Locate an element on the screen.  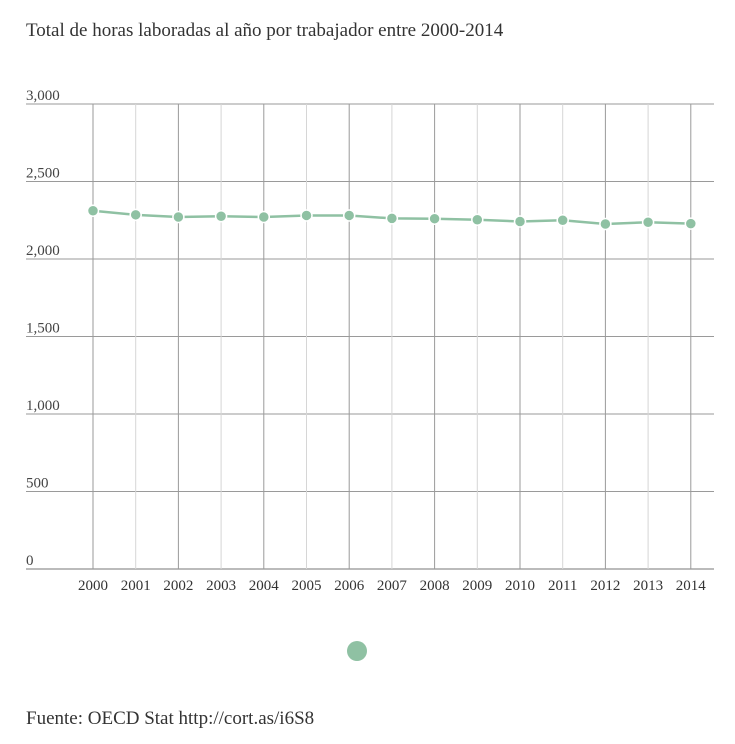
x-tick-label: 2007 is located at coordinates (392, 586).